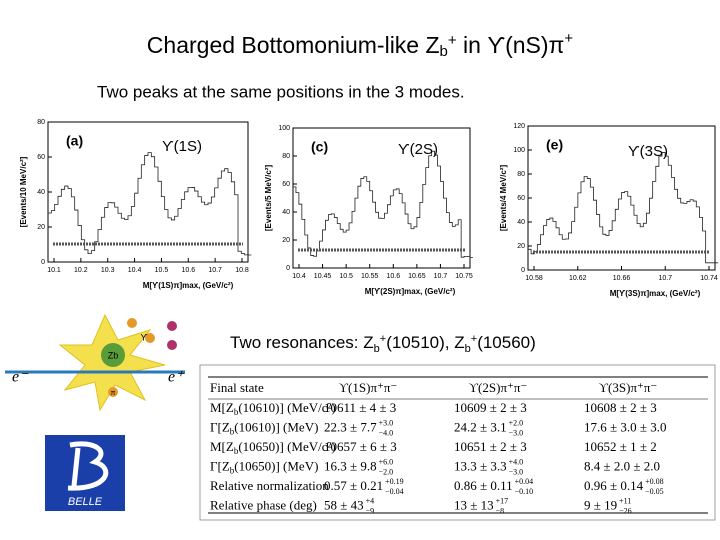 This screenshot has width=720, height=540. What do you see at coordinates (490, 407) in the screenshot?
I see `table-cell: 10609 ± 2 ± 3` at bounding box center [490, 407].